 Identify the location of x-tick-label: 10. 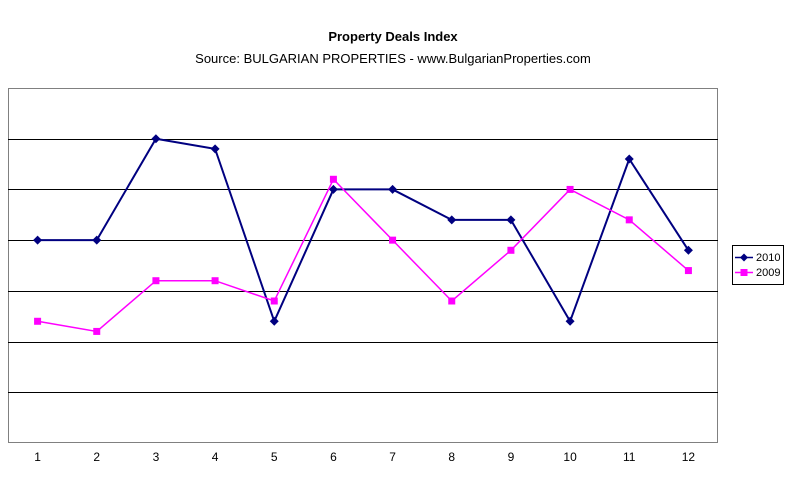
(570, 457).